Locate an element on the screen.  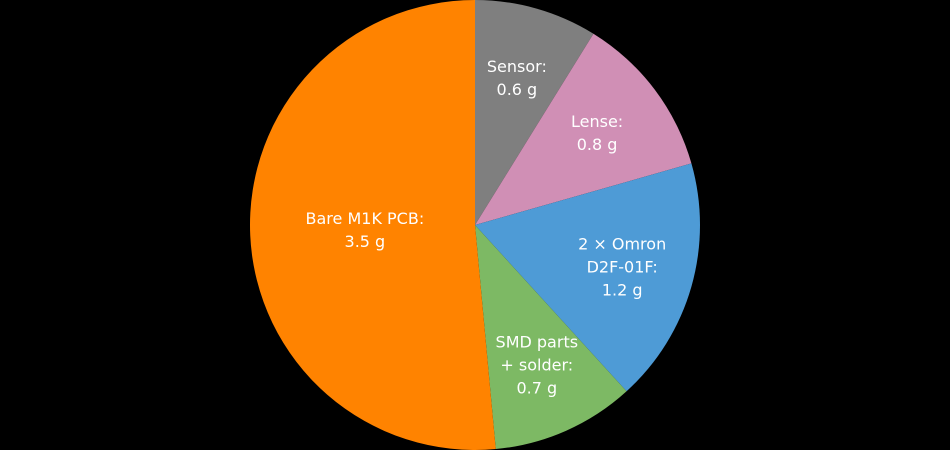
value-label: 0.8 g is located at coordinates (597, 144).